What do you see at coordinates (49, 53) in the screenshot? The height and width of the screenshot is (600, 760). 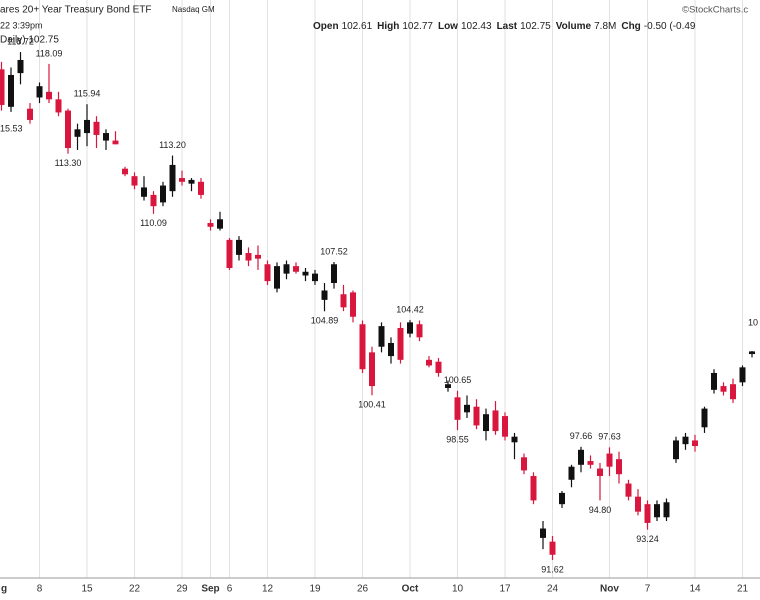 I see `high-label: 118.09` at bounding box center [49, 53].